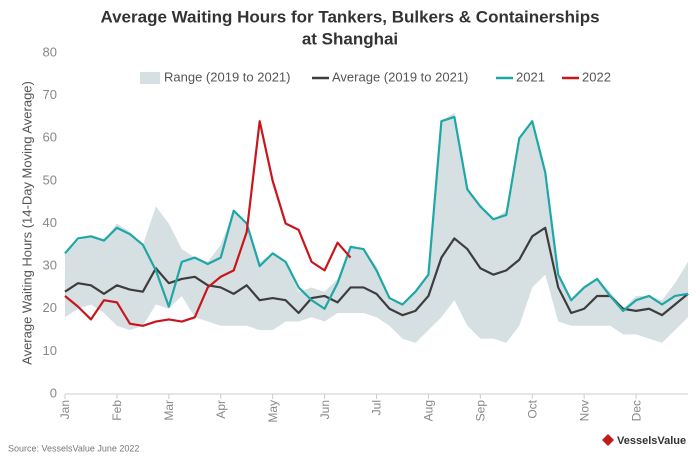 This screenshot has width=700, height=456. I want to click on x-tick-label: Apr, so click(221, 409).